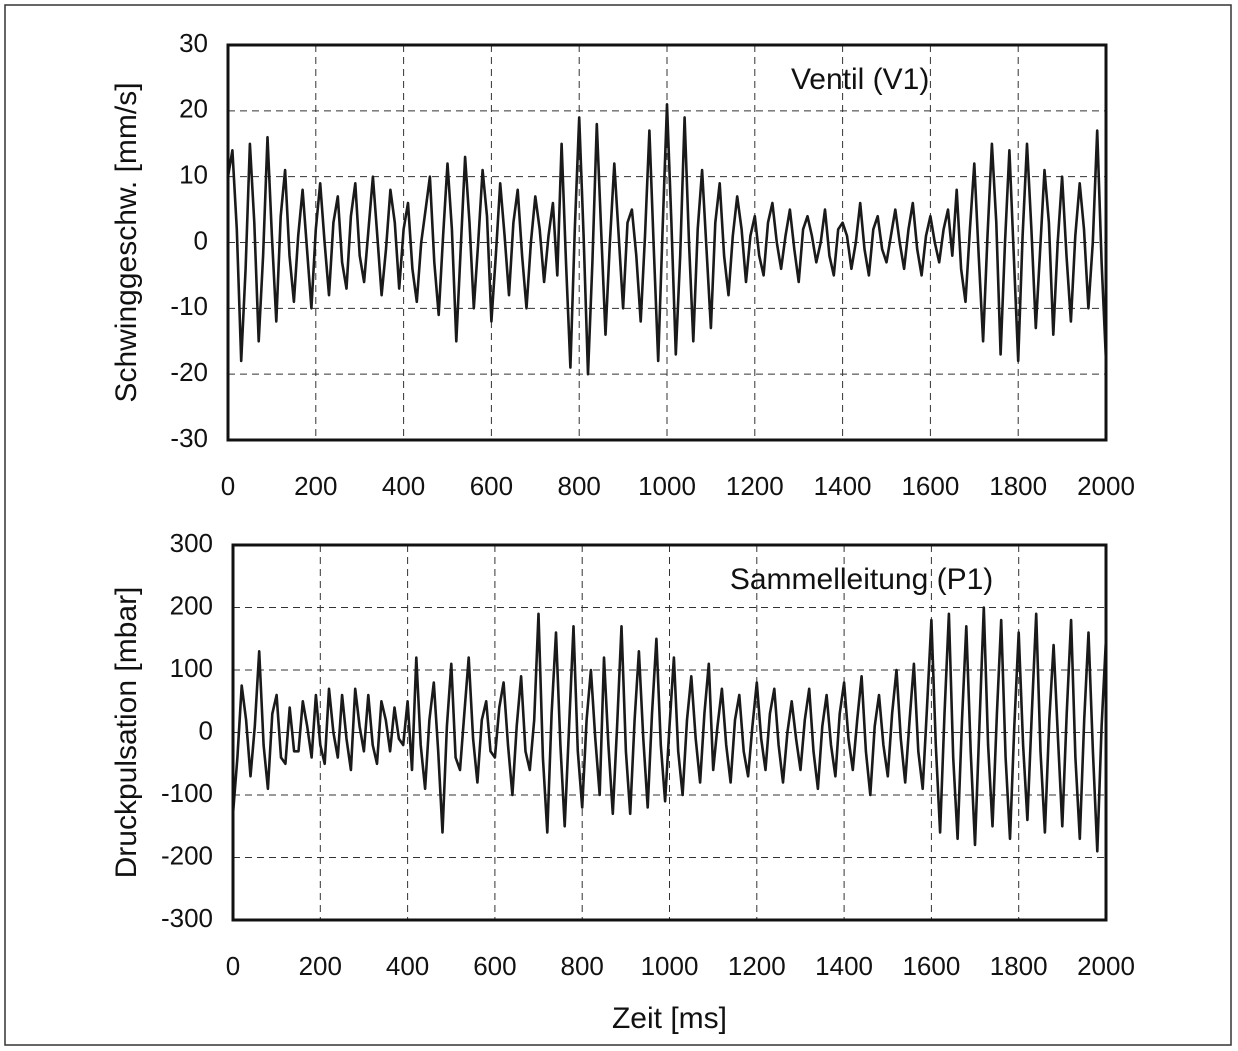 This screenshot has width=1238, height=1051. What do you see at coordinates (191, 605) in the screenshot?
I see `y-tick-label: 200` at bounding box center [191, 605].